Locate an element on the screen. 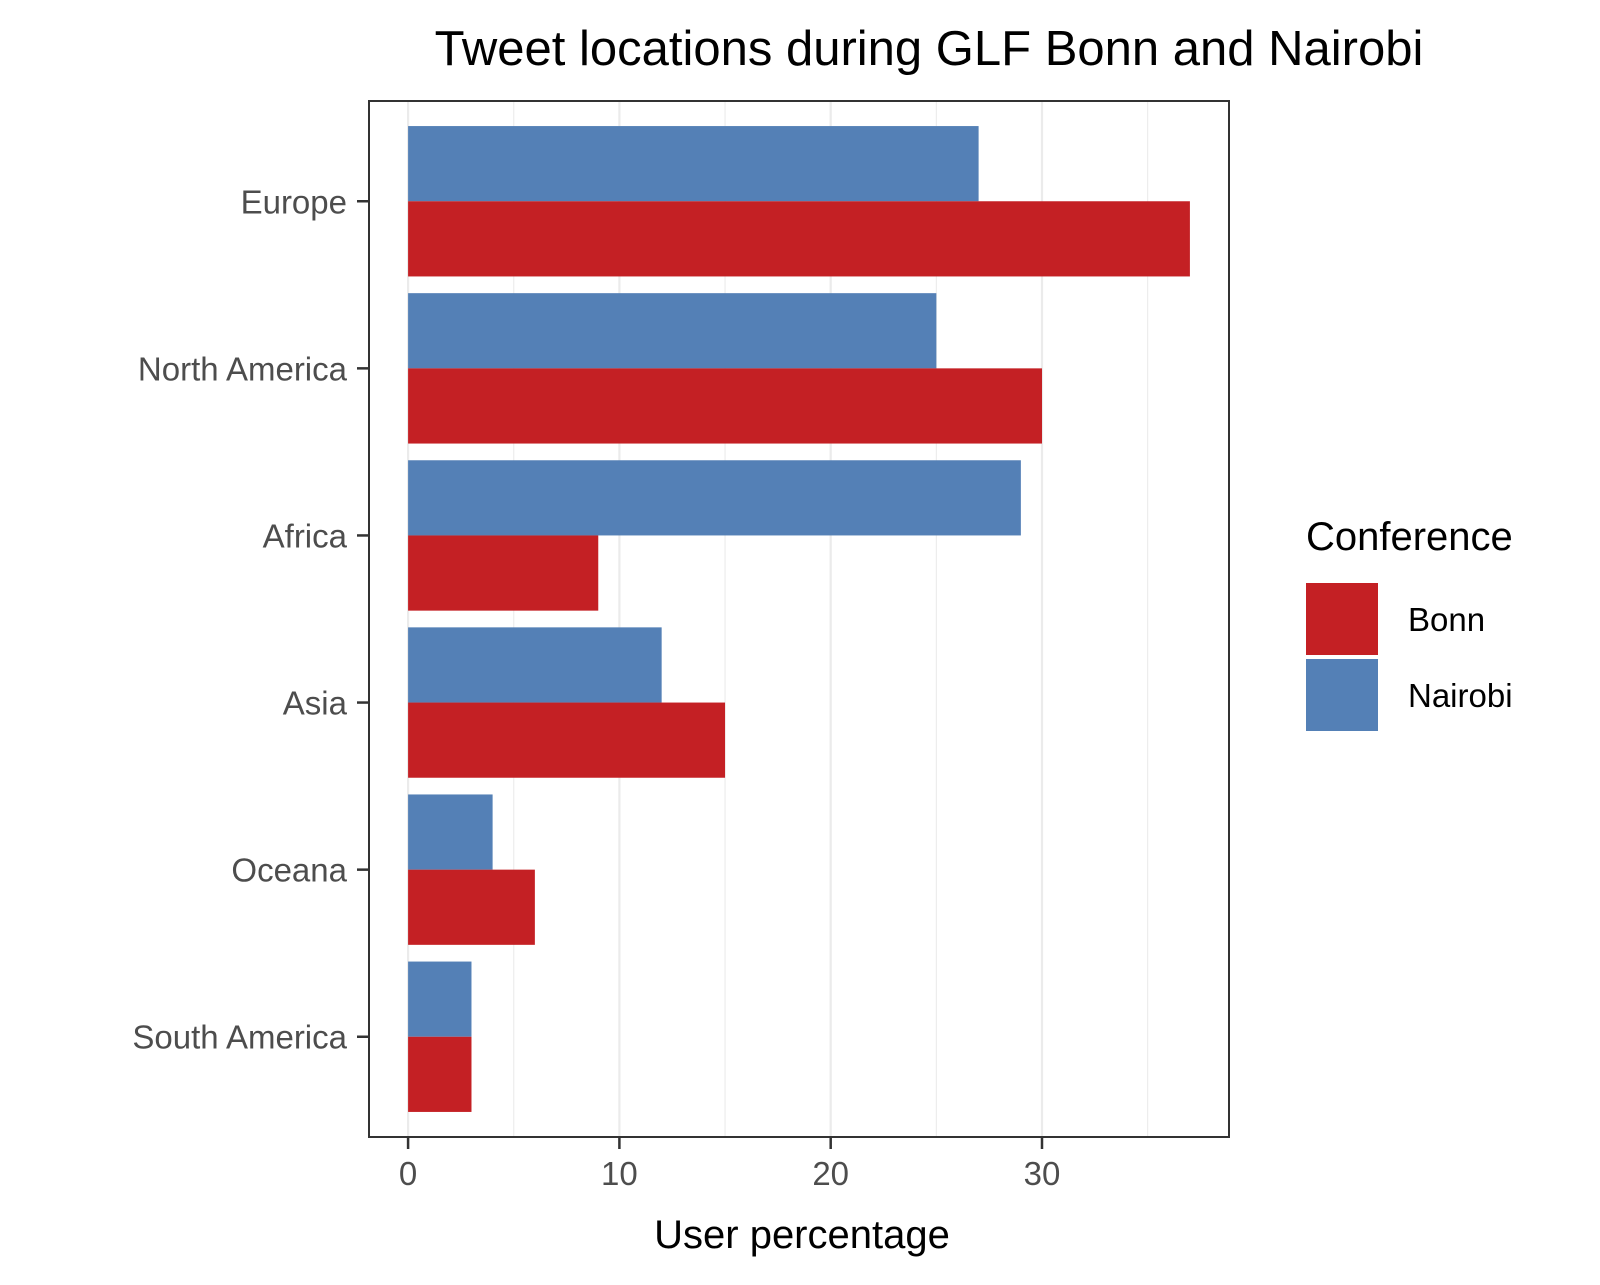 Image resolution: width=1600 pixels, height=1285 pixels. x-tick-label: 20 is located at coordinates (830, 1173).